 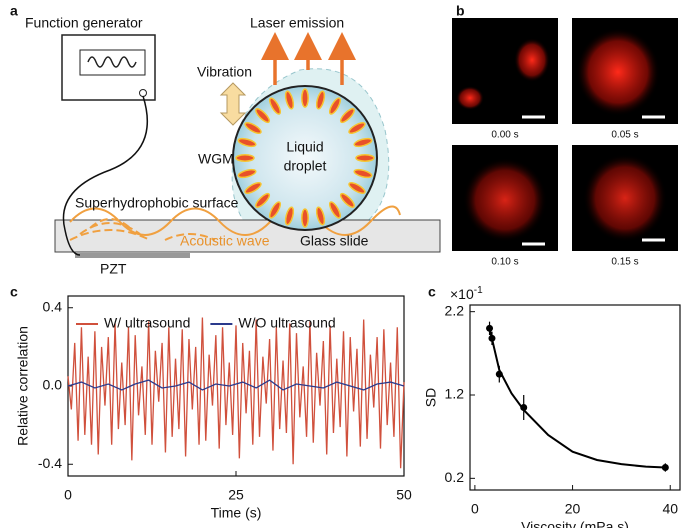 I want to click on diagram-label: Glass slide, so click(x=334, y=241).